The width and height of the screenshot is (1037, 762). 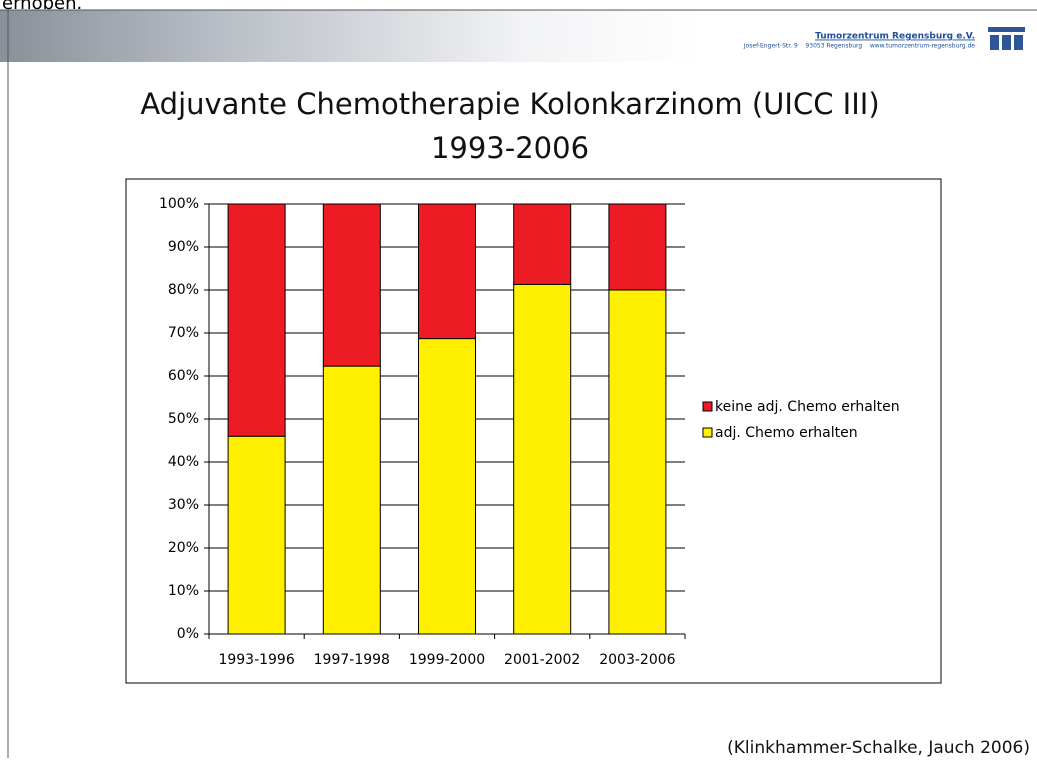 I want to click on legend-label: keine adj. Chemo erhalten, so click(x=807, y=407).